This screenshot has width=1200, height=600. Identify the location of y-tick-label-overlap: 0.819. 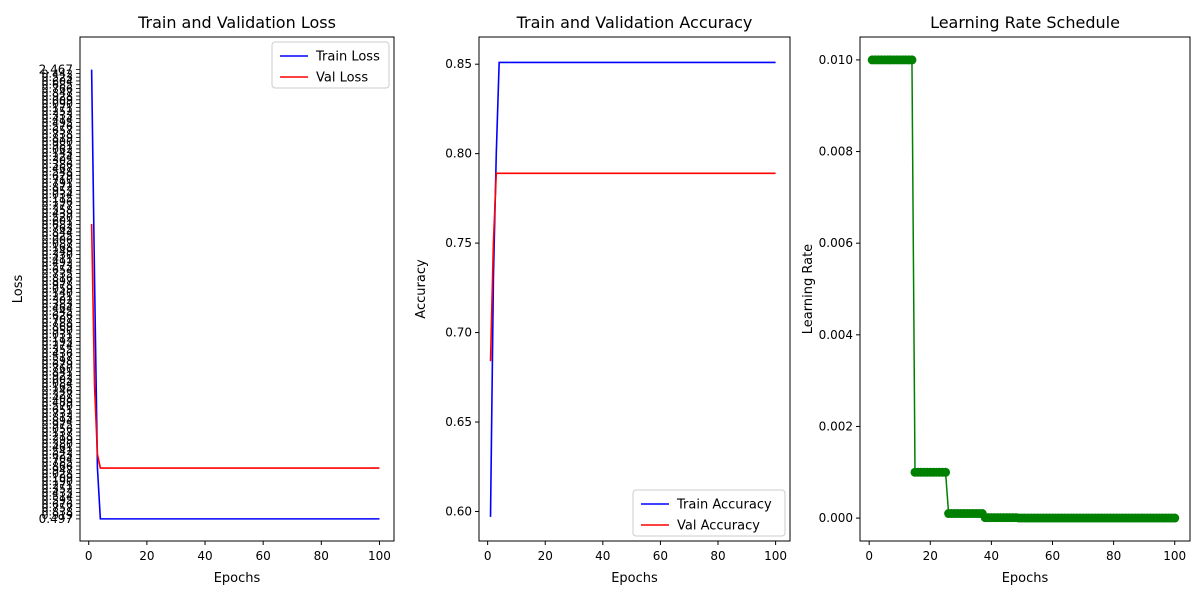
(58, 138).